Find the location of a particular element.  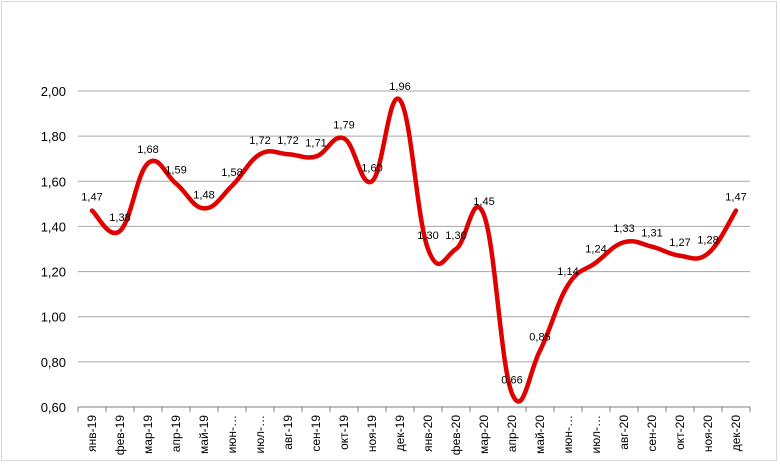

data-label: 1,45 is located at coordinates (483, 202).